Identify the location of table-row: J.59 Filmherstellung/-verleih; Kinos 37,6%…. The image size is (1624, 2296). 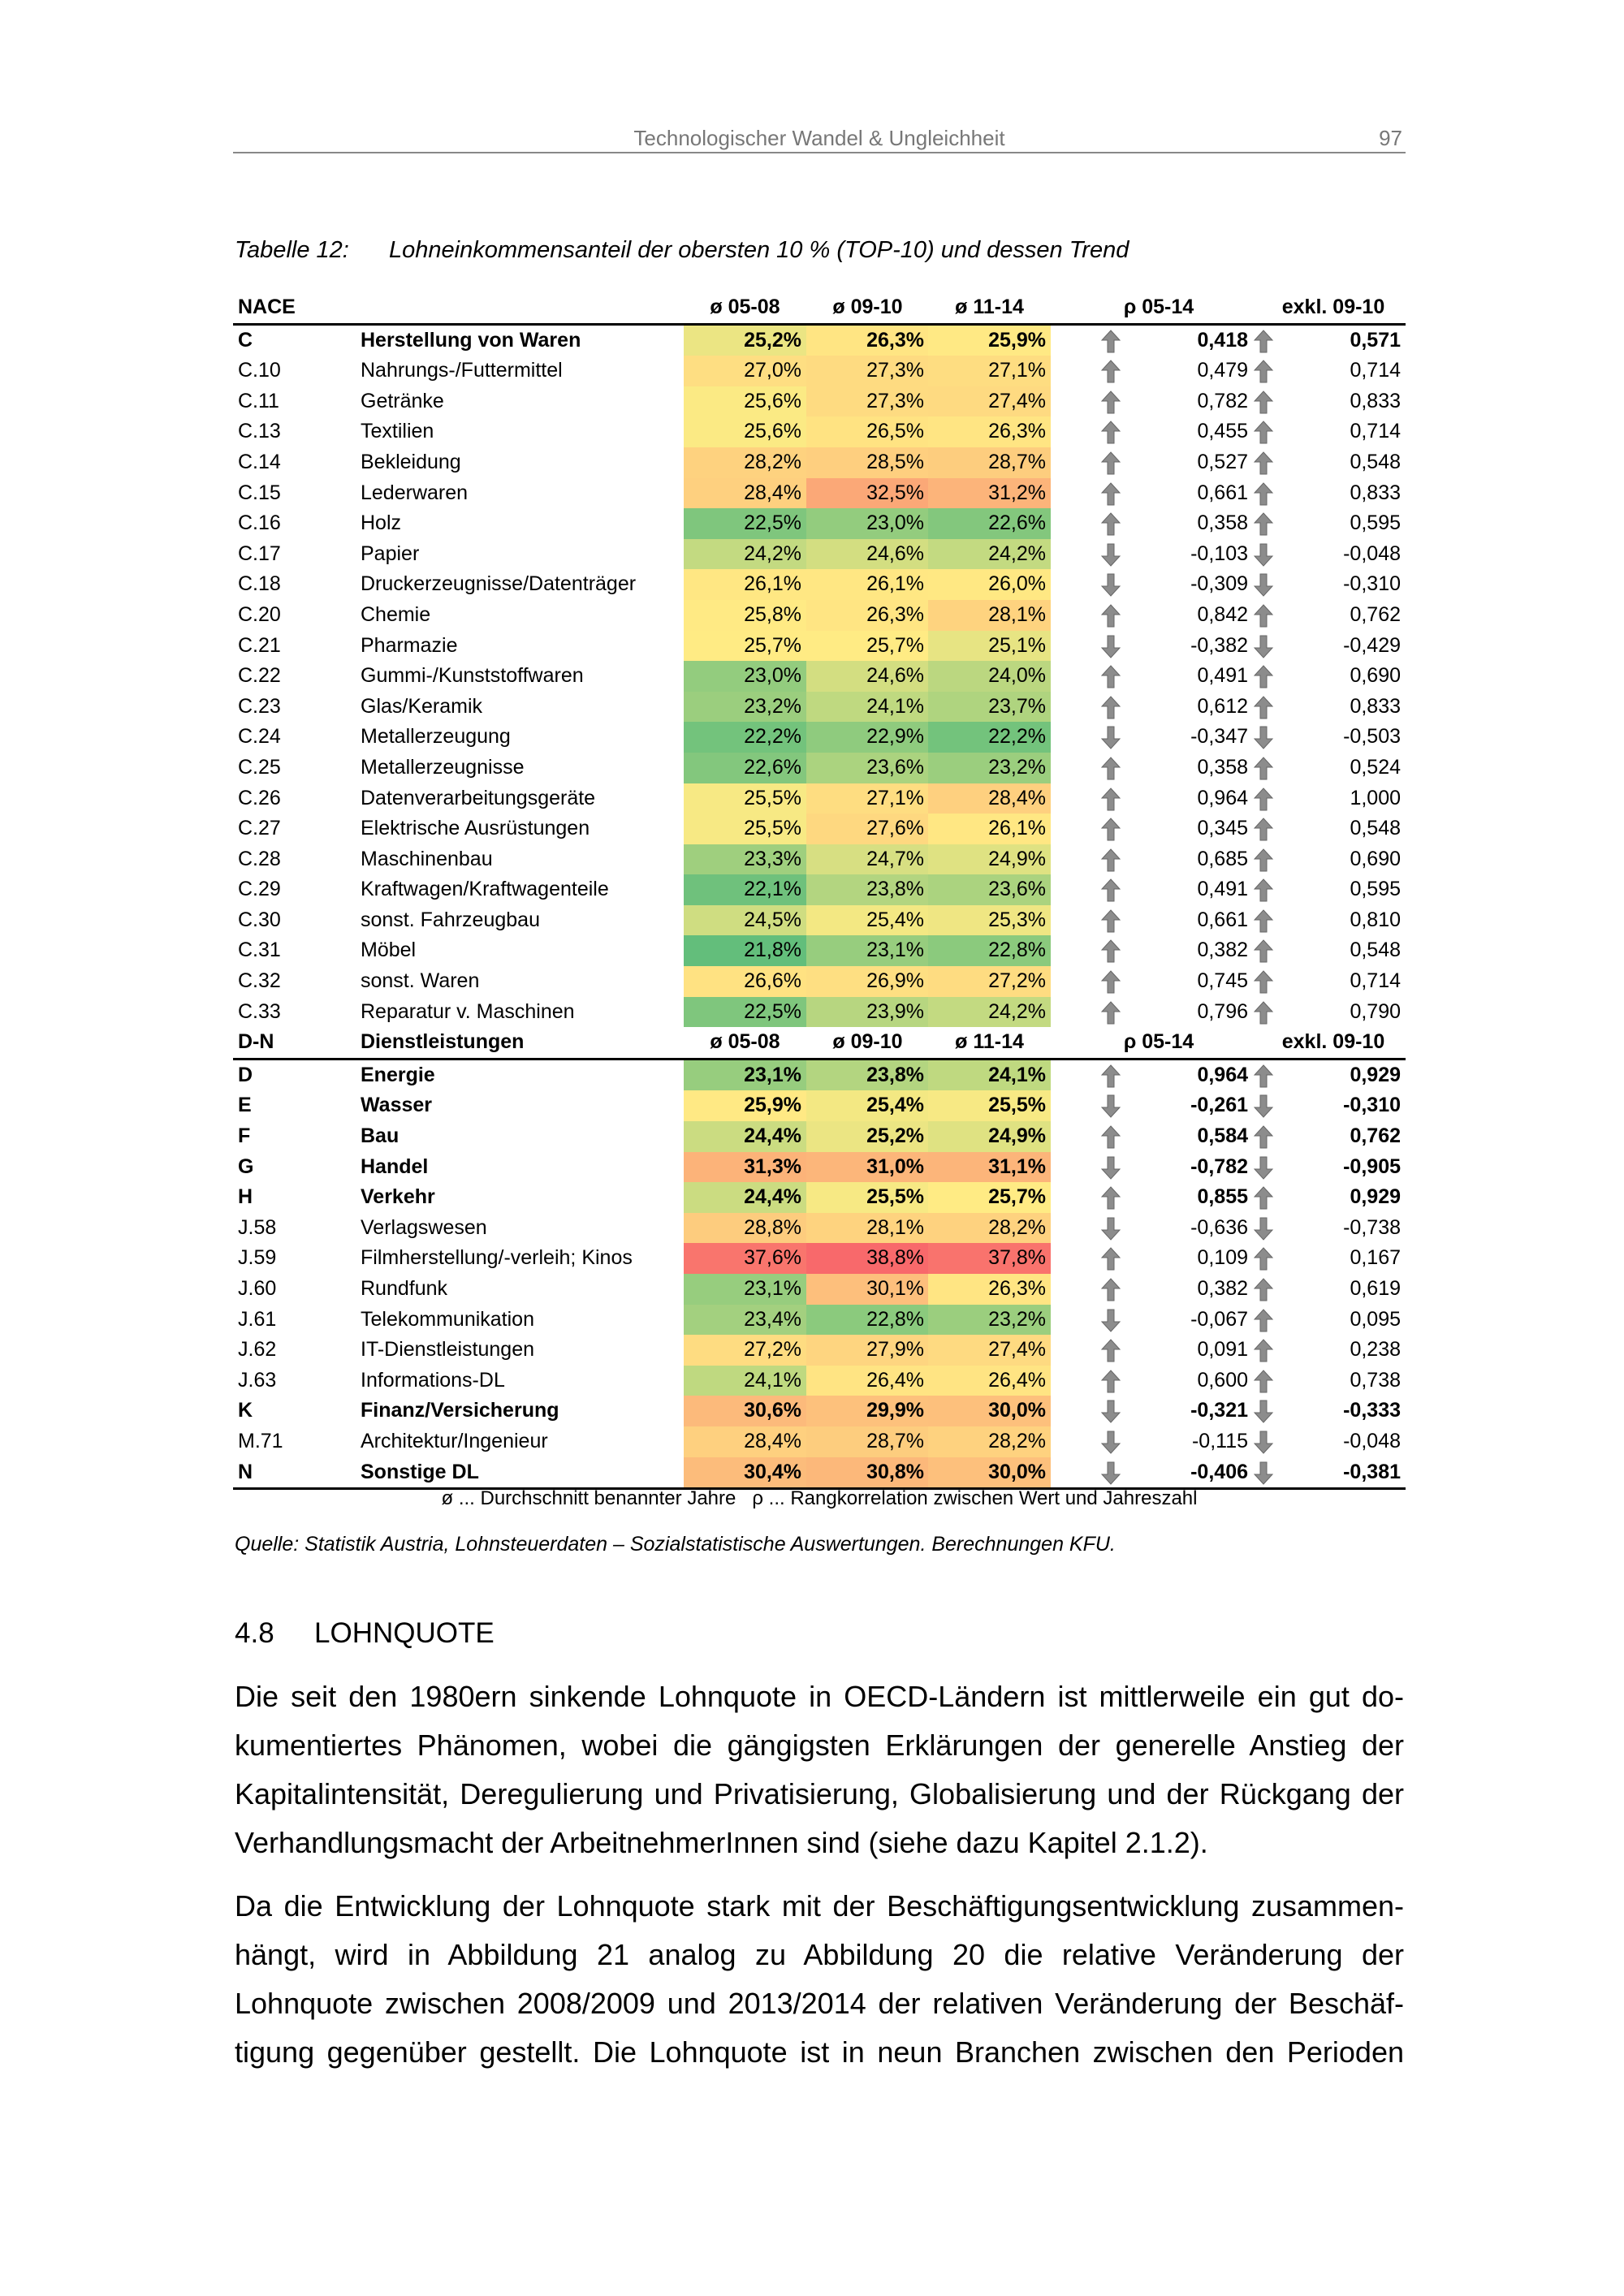
(820, 1258).